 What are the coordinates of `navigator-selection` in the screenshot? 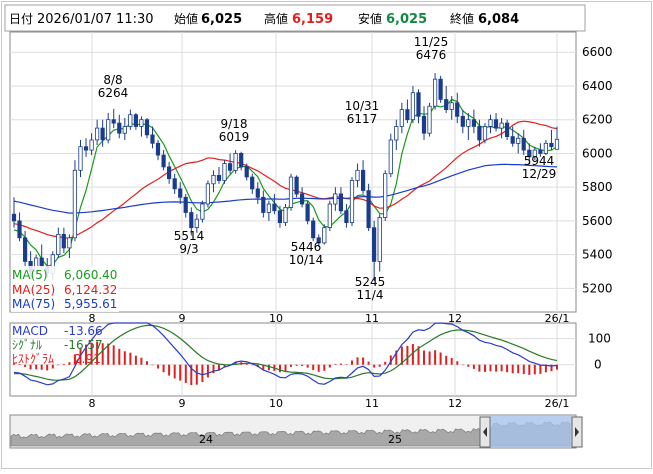 It's located at (531, 431).